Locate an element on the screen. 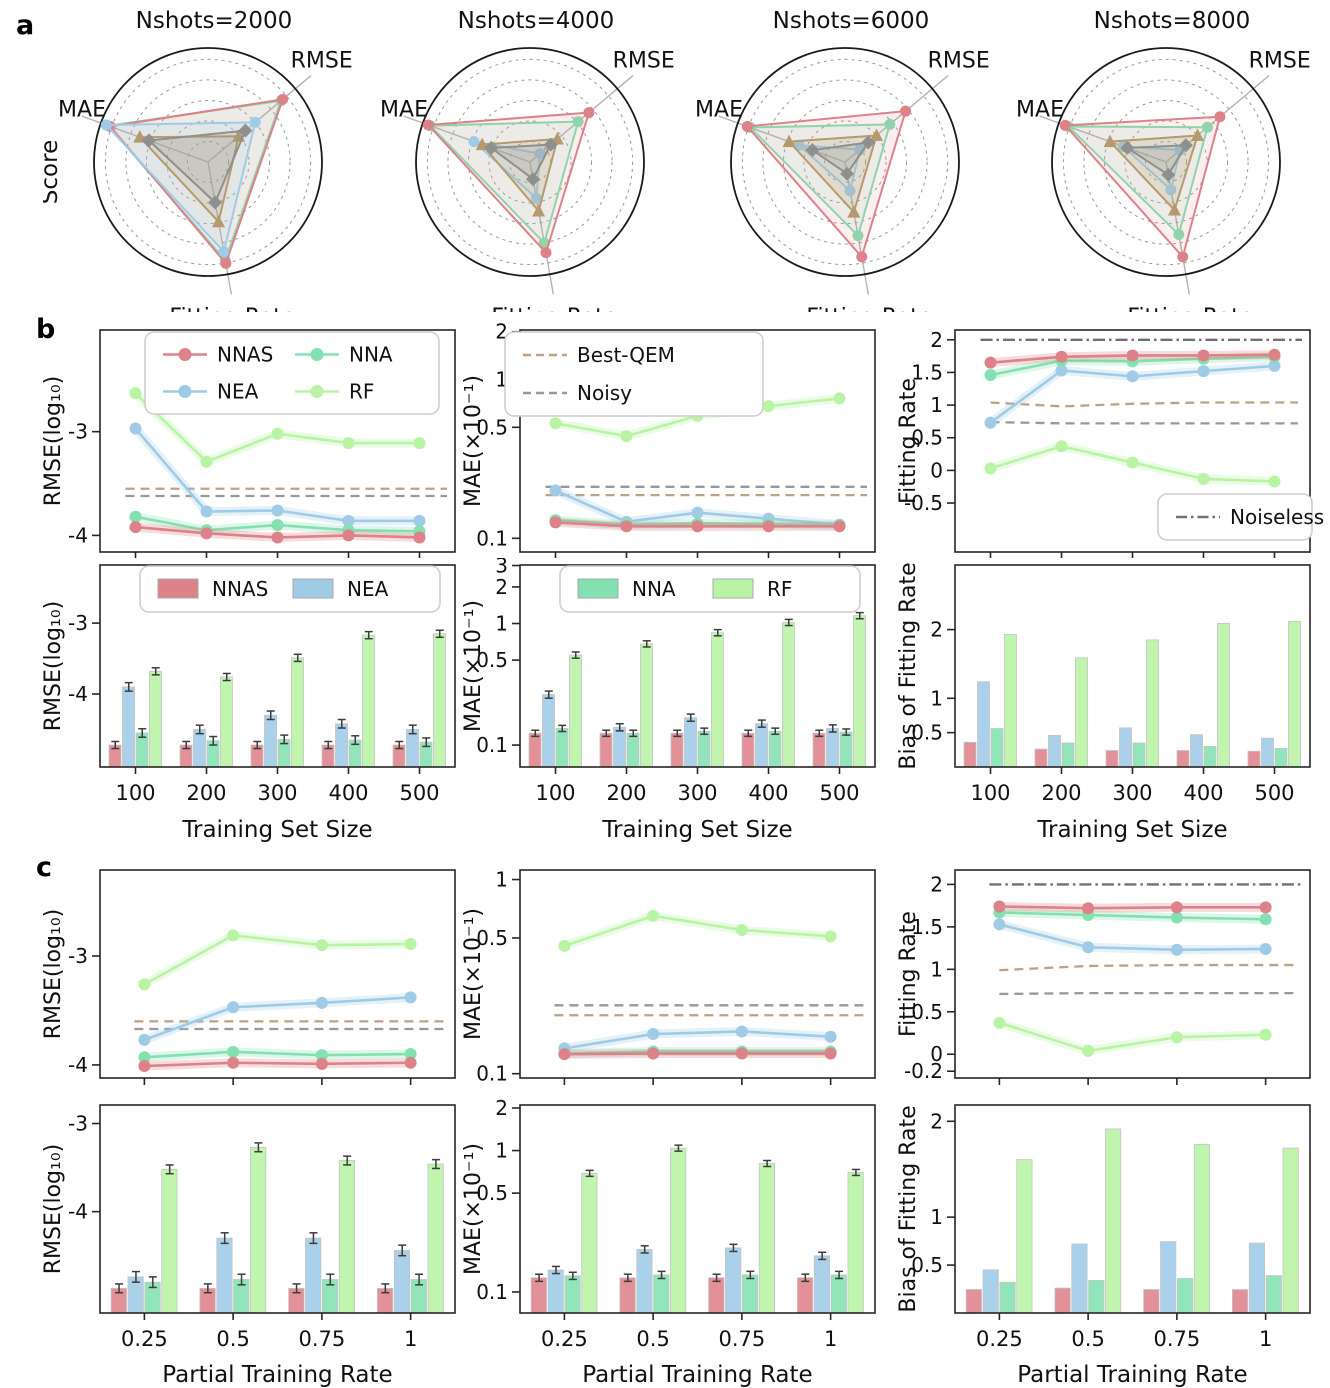 The height and width of the screenshot is (1388, 1330). radar-labels: Nshots=8000 RMSE MAE Fitting Rate is located at coordinates (1163, 160).